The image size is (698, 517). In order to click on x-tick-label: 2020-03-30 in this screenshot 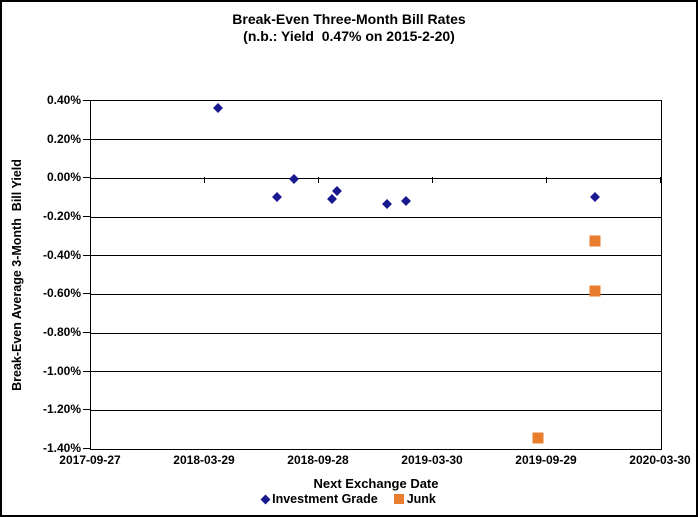, I will do `click(660, 460)`.